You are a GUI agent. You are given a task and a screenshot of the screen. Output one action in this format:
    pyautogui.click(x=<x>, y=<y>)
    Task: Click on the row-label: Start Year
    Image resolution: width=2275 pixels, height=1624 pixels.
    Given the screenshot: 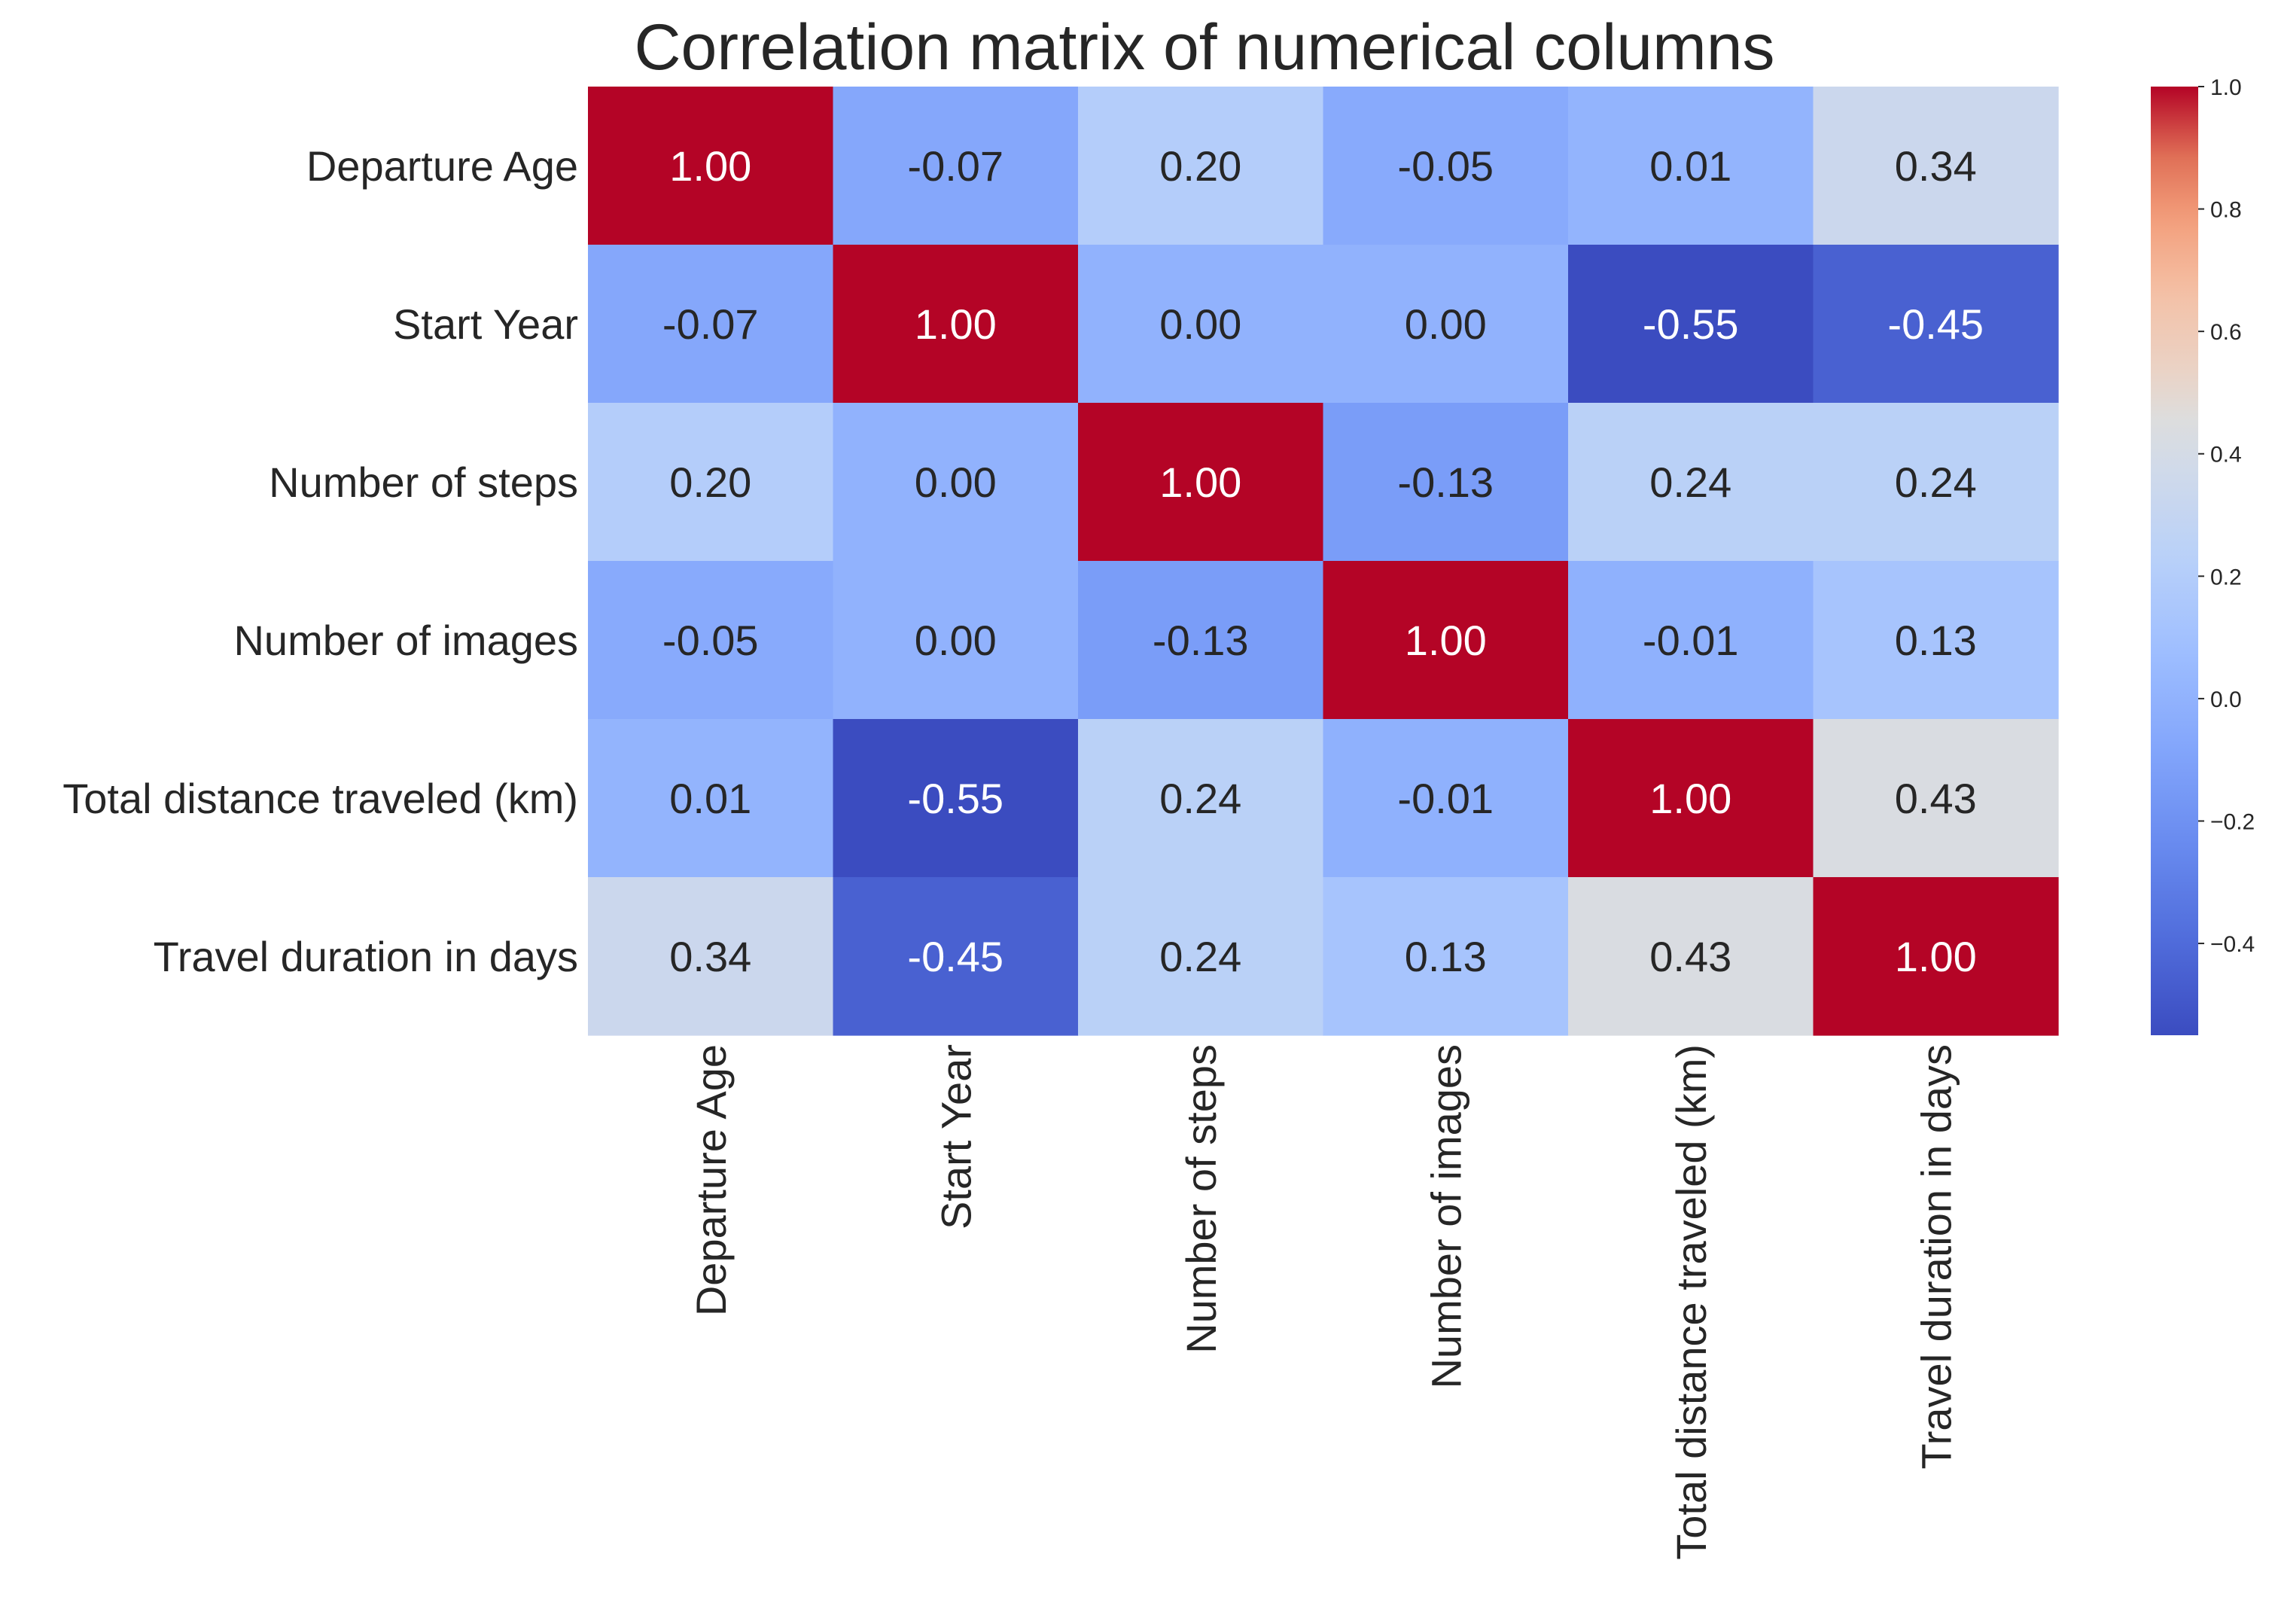 What is the action you would take?
    pyautogui.click(x=486, y=324)
    